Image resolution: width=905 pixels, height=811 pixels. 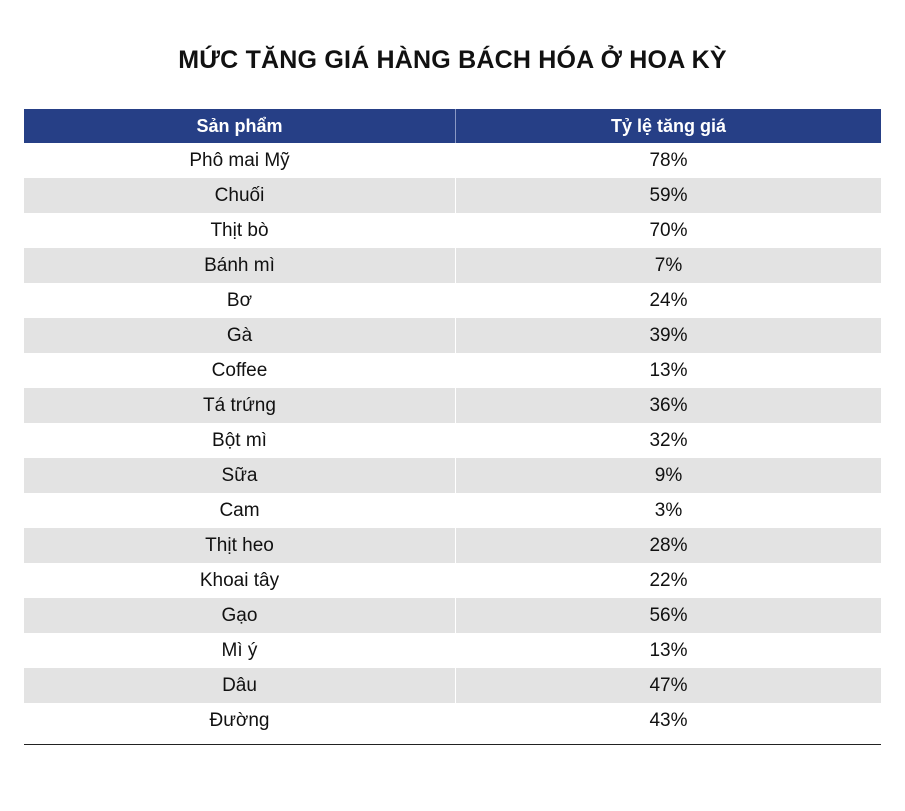 I want to click on table-row: Bánh mì 7%, so click(x=452, y=265).